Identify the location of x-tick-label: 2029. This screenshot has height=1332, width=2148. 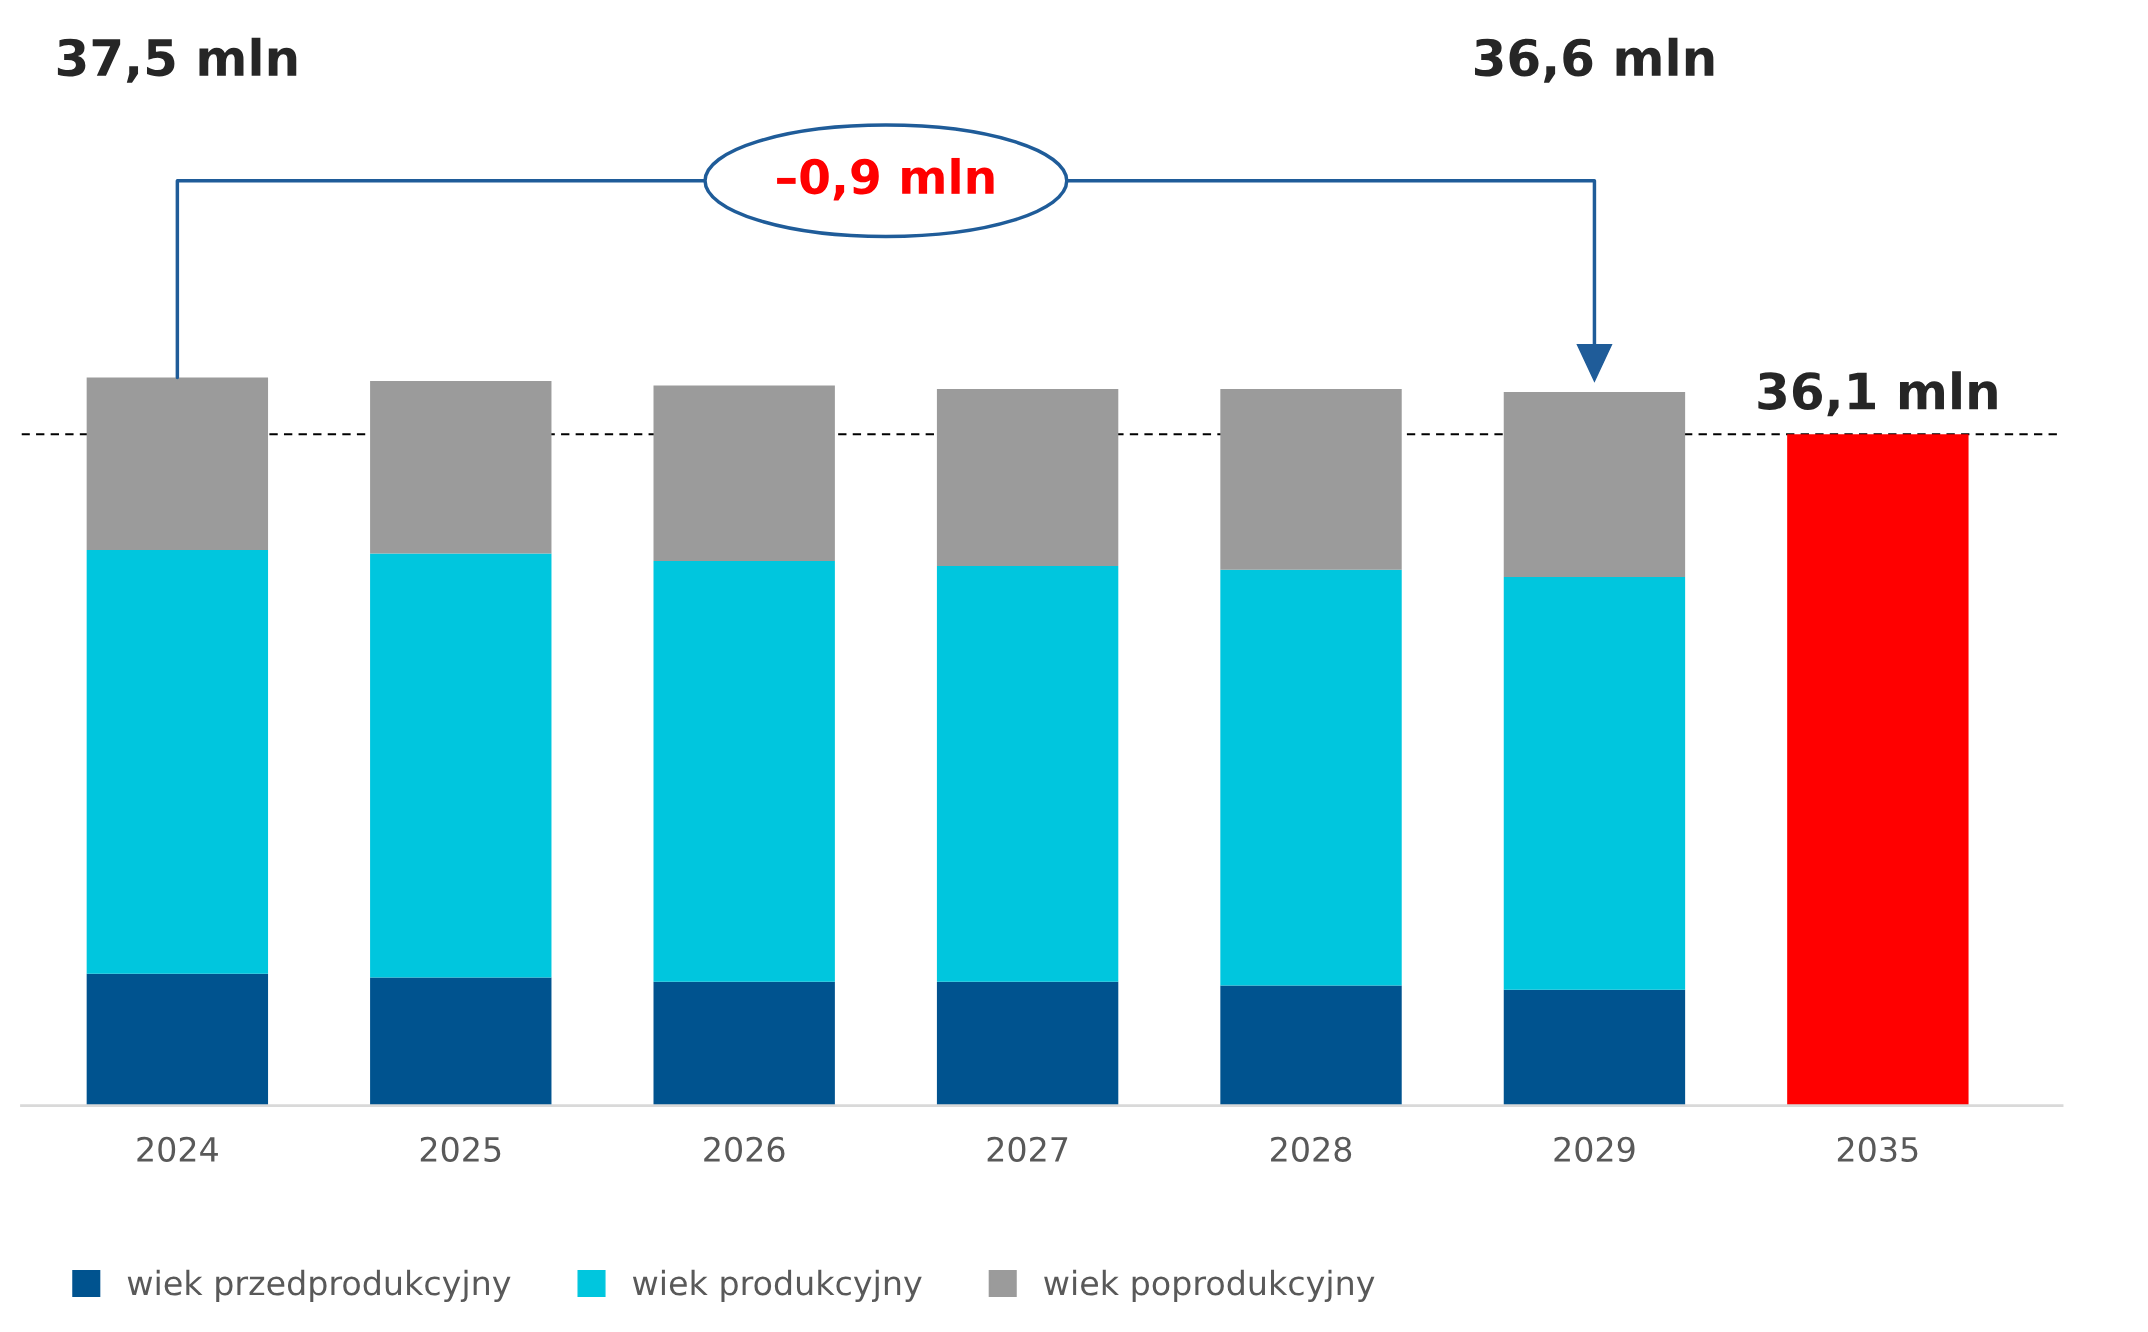
(1594, 1149).